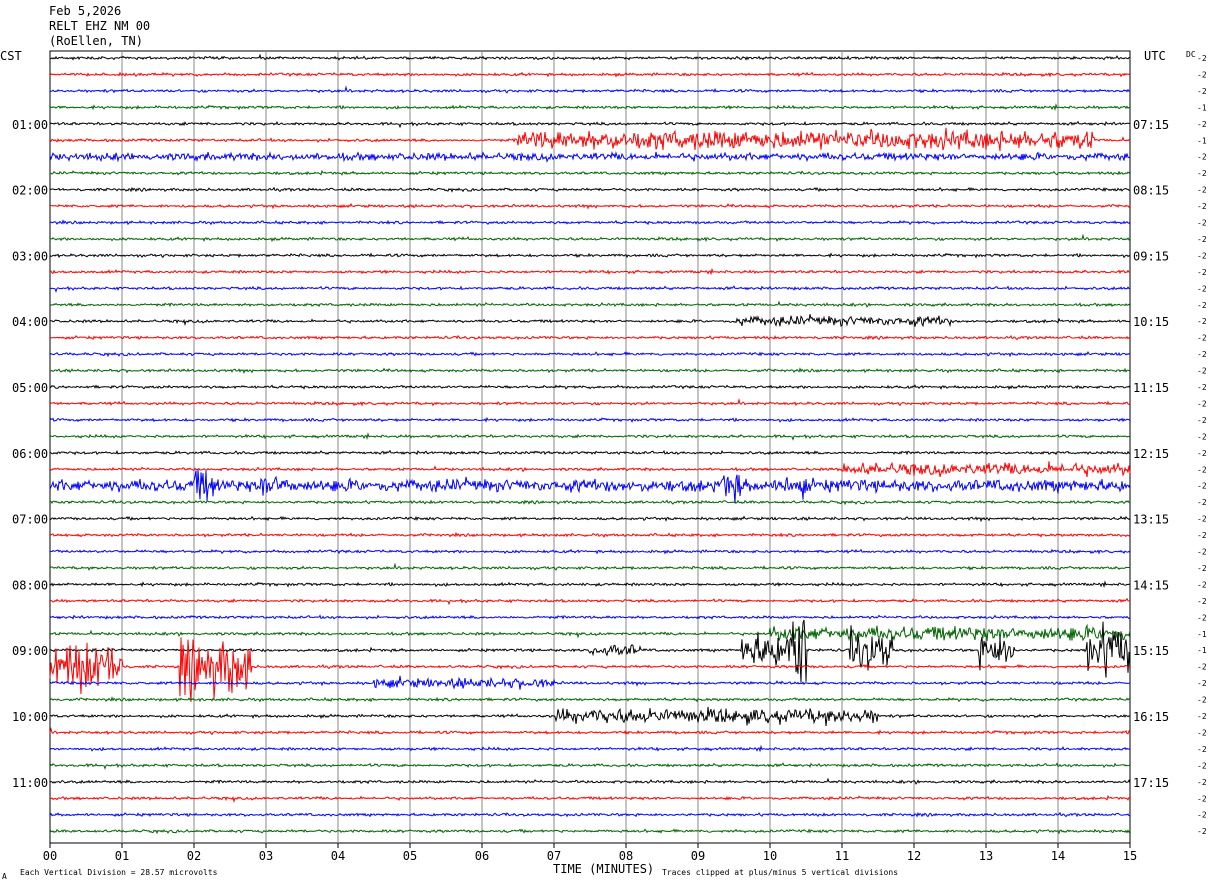 Image resolution: width=1210 pixels, height=886 pixels. What do you see at coordinates (914, 856) in the screenshot?
I see `x-tick-label: 12` at bounding box center [914, 856].